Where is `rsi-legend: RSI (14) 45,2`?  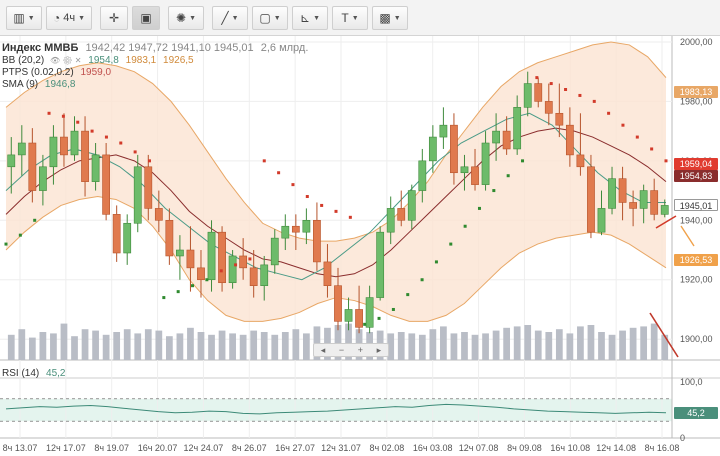 rsi-legend: RSI (14) 45,2 is located at coordinates (33, 373).